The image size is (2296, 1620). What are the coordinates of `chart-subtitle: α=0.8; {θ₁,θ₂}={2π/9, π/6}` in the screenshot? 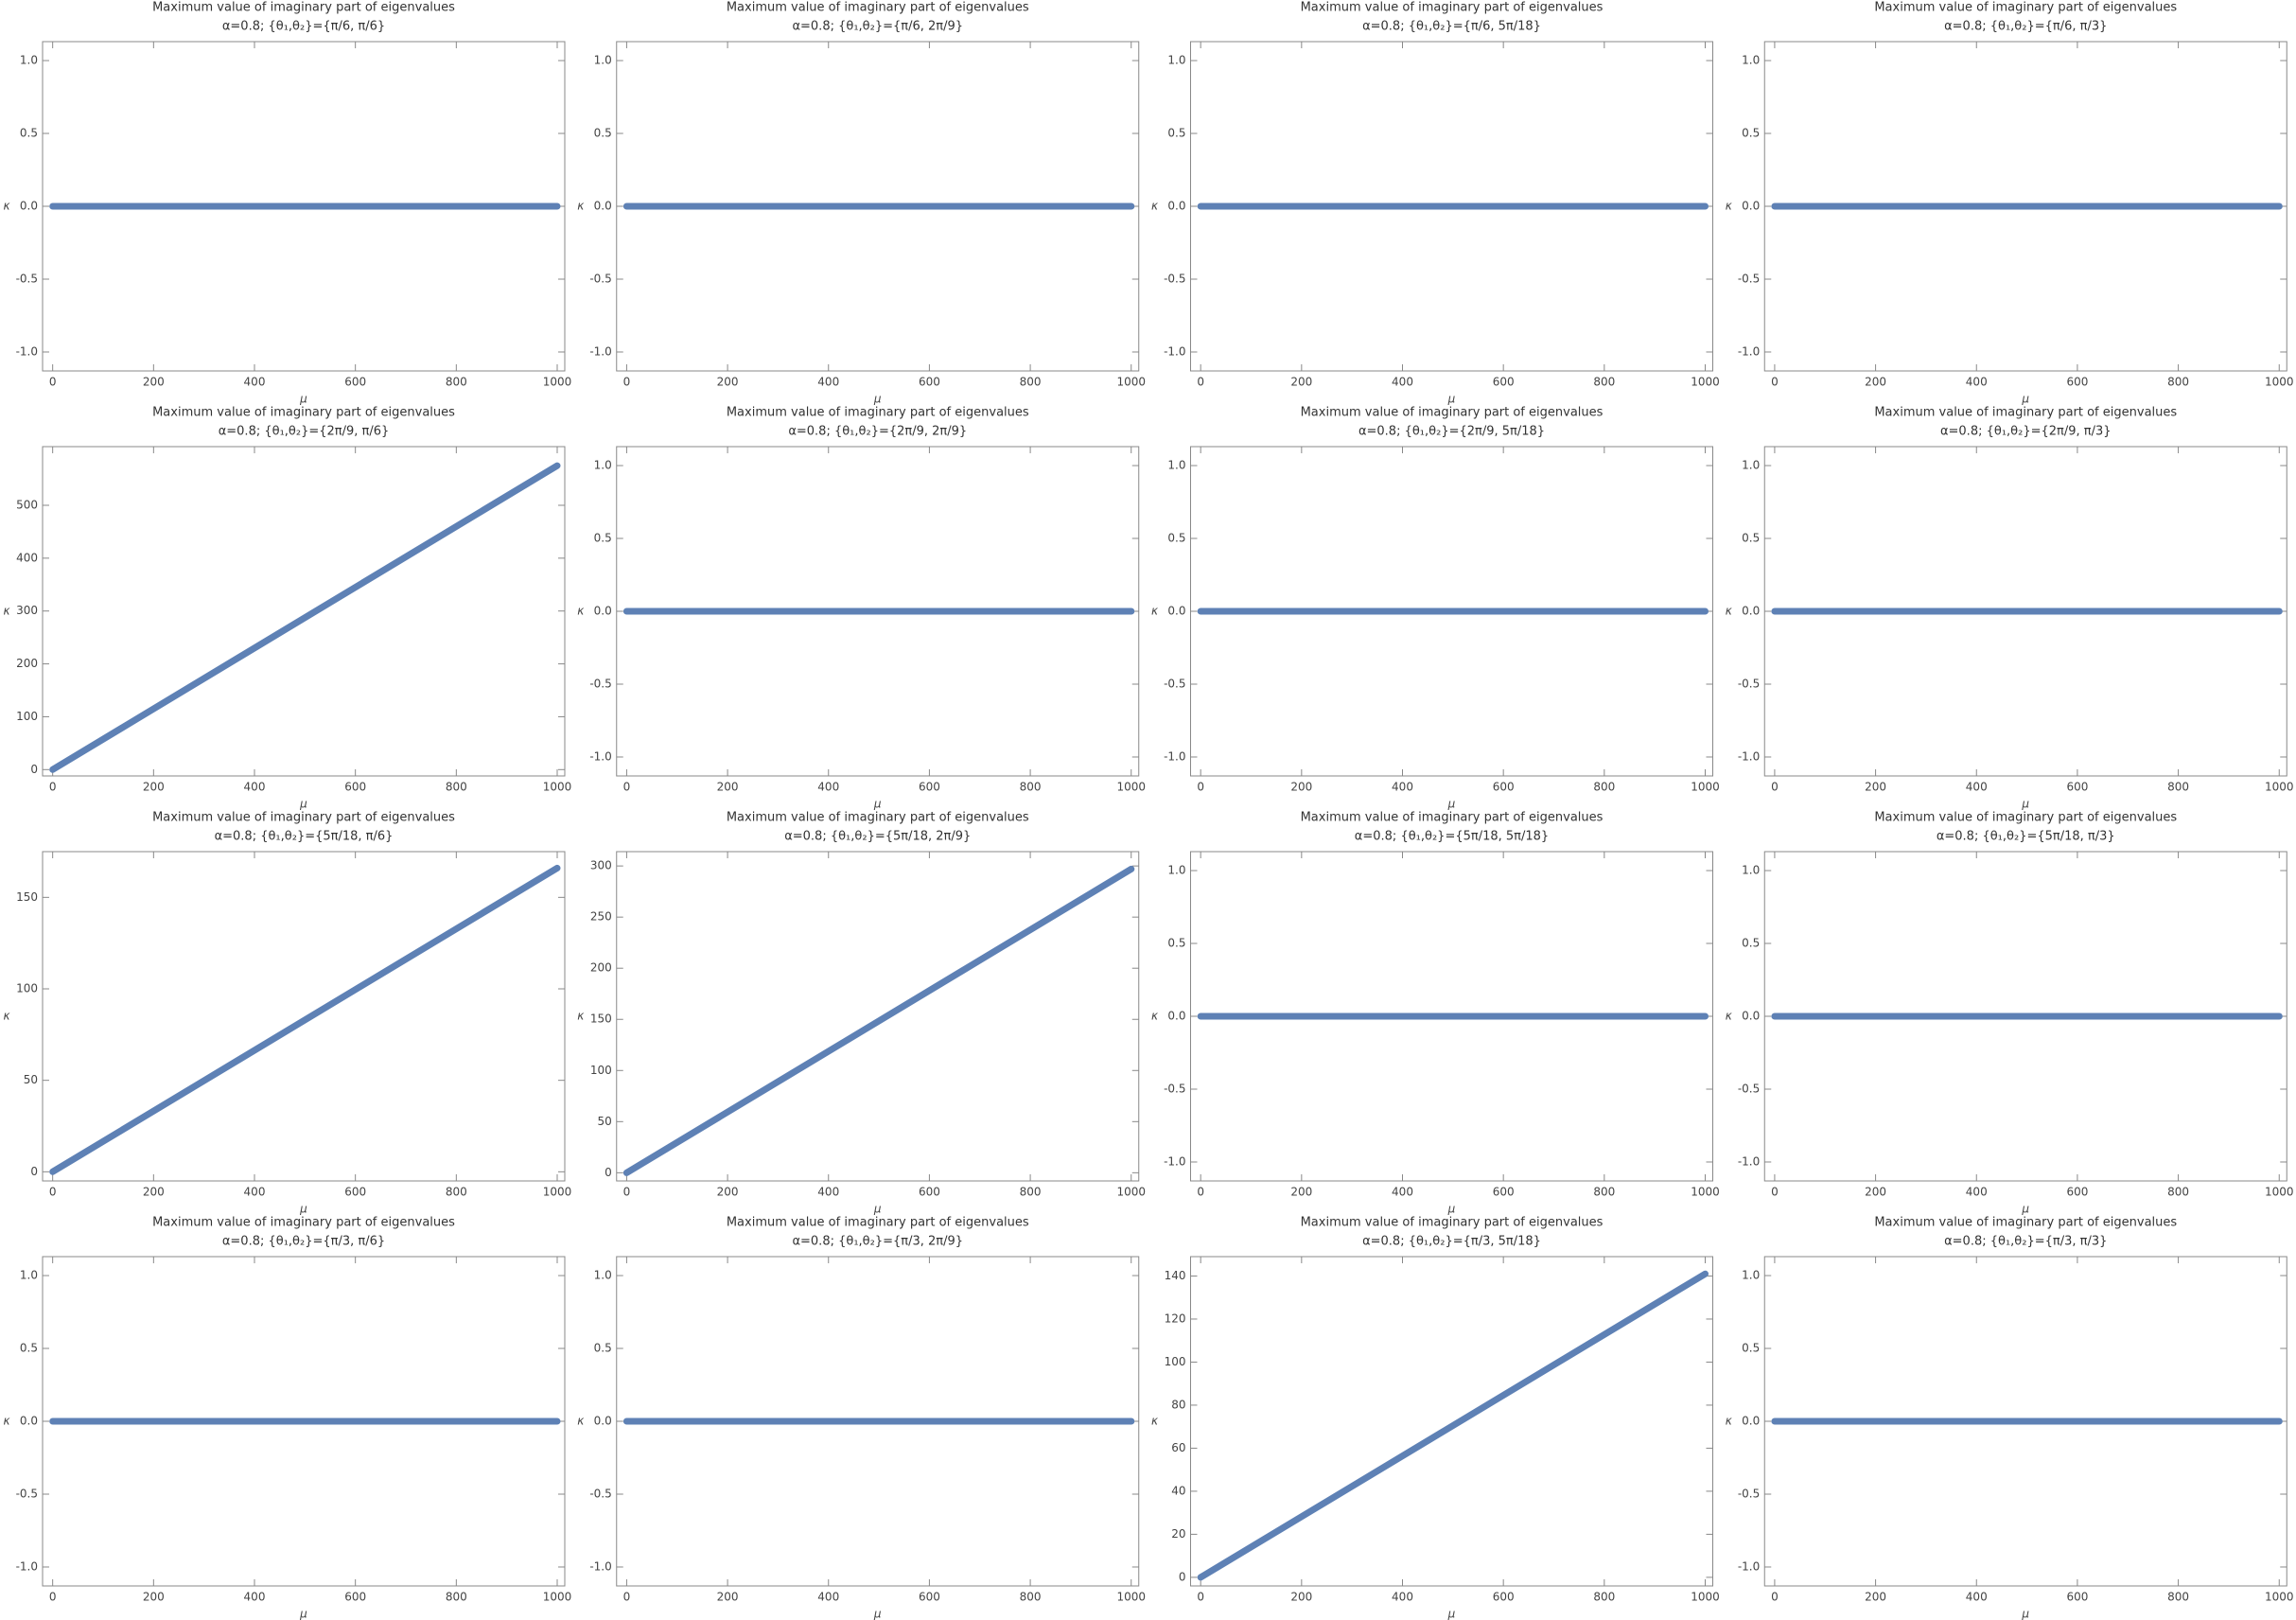 It's located at (304, 432).